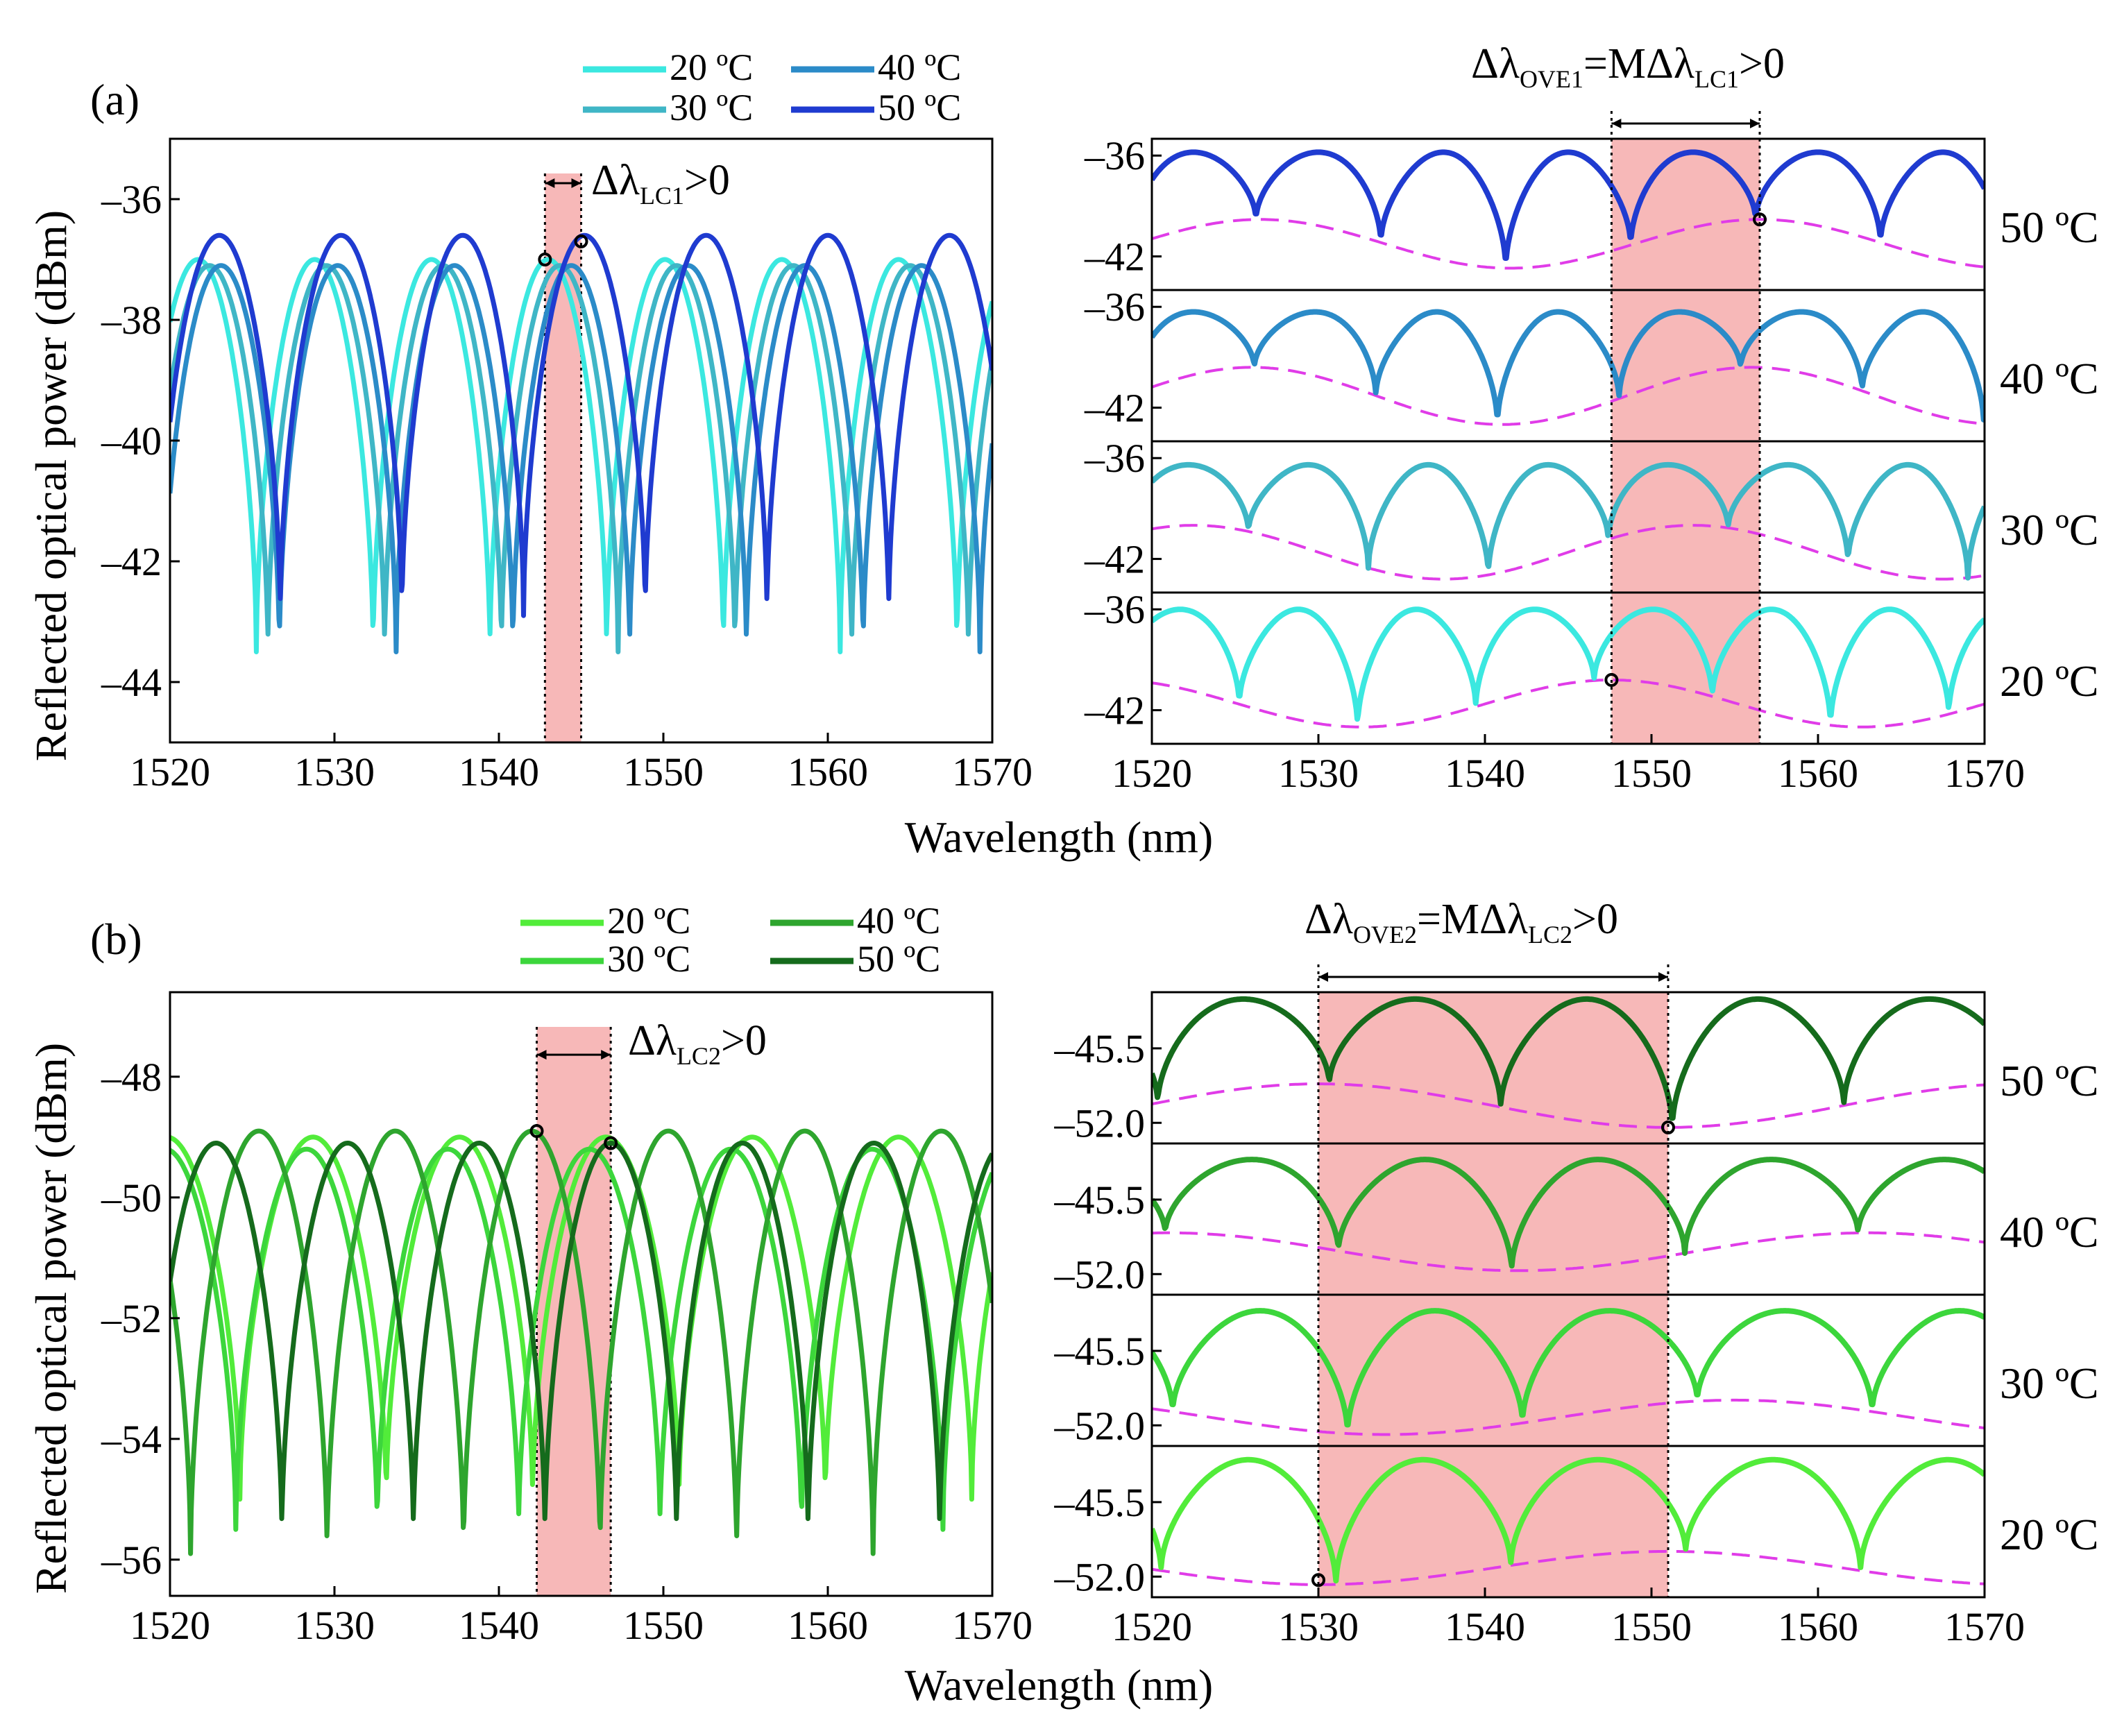  I want to click on y-tick-label: –40, so click(131, 440).